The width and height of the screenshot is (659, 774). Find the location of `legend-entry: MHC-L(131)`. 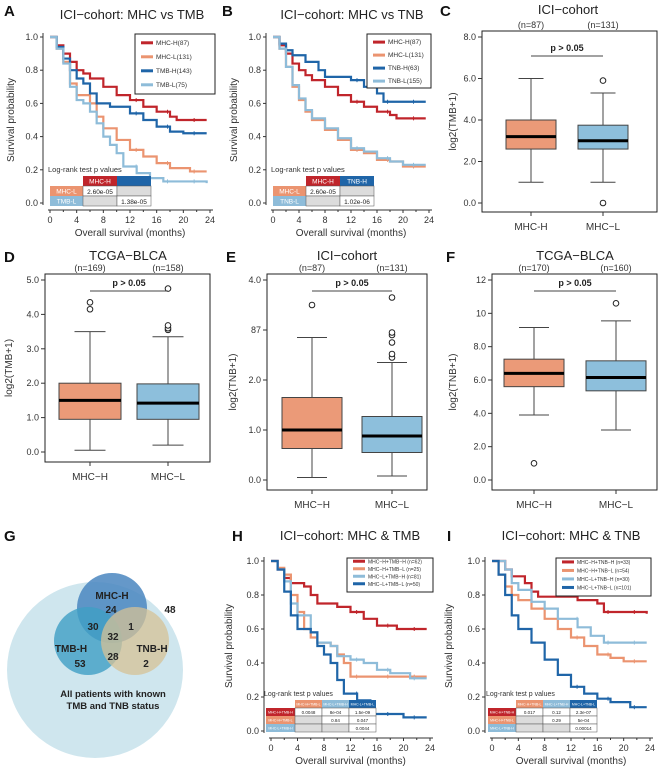

legend-entry: MHC-L(131) is located at coordinates (174, 57).